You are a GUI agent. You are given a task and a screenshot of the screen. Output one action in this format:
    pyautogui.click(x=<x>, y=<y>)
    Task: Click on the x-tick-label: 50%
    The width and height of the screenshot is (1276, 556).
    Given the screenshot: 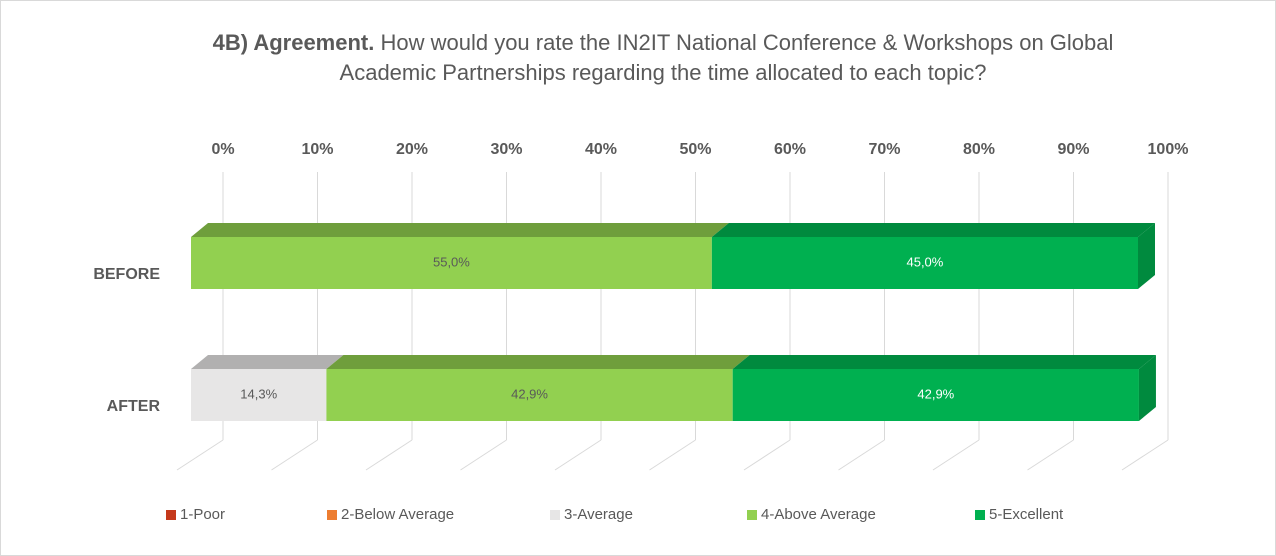 What is the action you would take?
    pyautogui.click(x=695, y=149)
    